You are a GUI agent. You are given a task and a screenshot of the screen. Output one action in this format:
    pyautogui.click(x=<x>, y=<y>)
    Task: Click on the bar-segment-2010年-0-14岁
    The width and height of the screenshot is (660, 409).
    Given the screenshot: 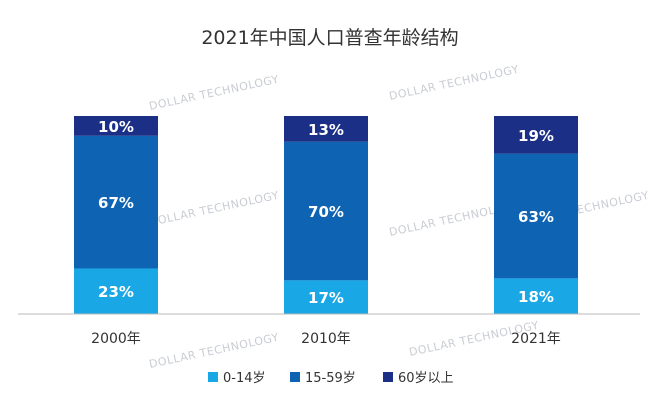 What is the action you would take?
    pyautogui.click(x=326, y=297)
    